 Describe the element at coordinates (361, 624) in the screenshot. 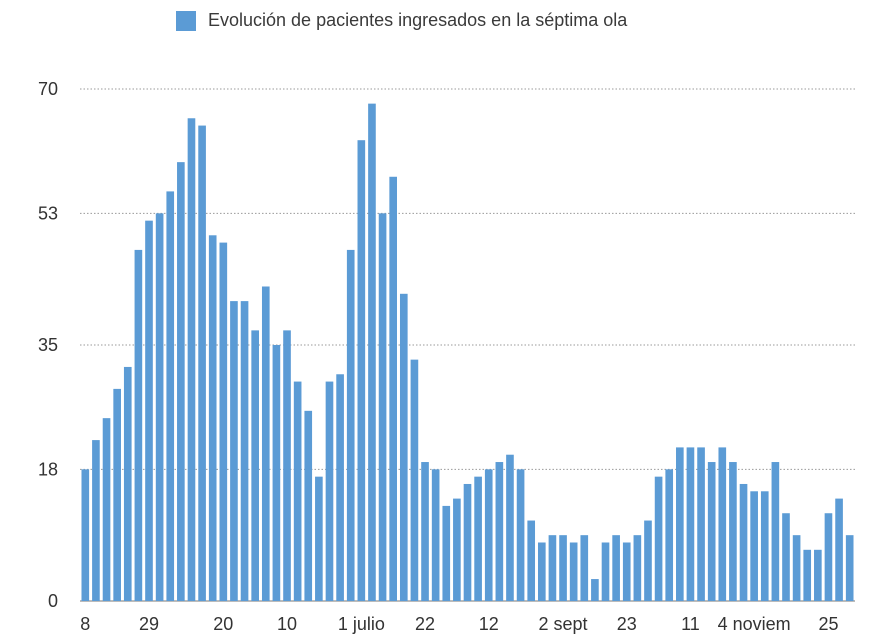

I see `x-tick-label: 1 julio` at that location.